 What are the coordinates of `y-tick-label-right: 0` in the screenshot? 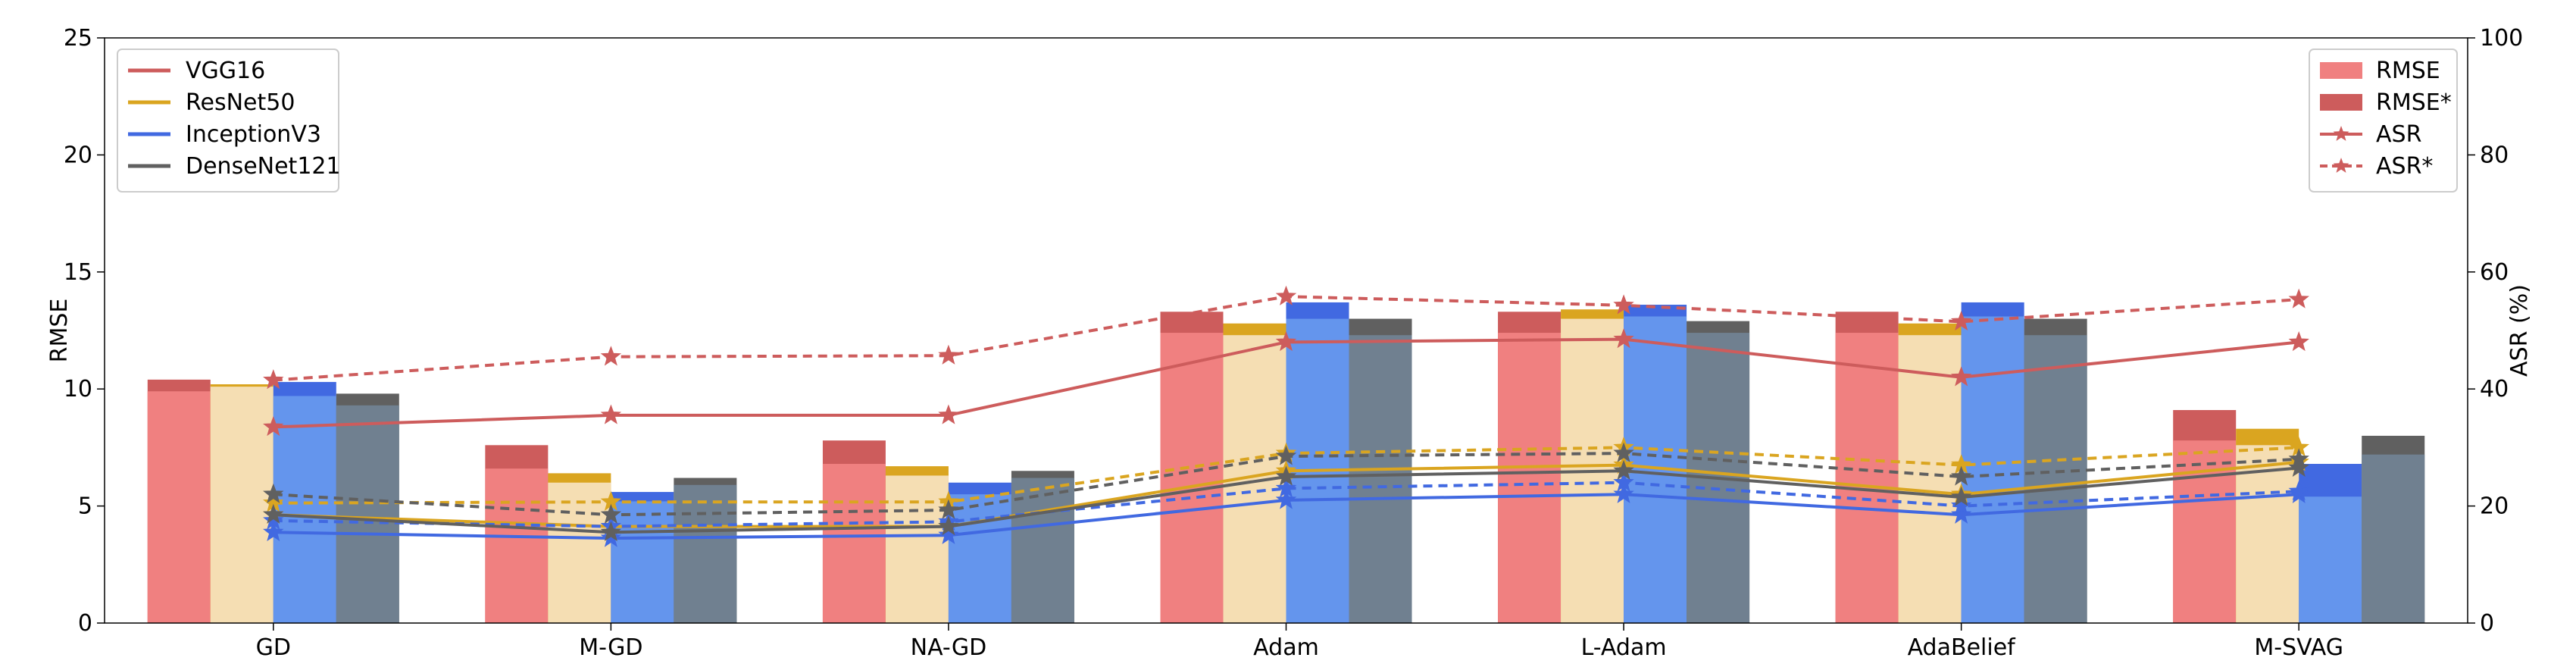 It's located at (2487, 623).